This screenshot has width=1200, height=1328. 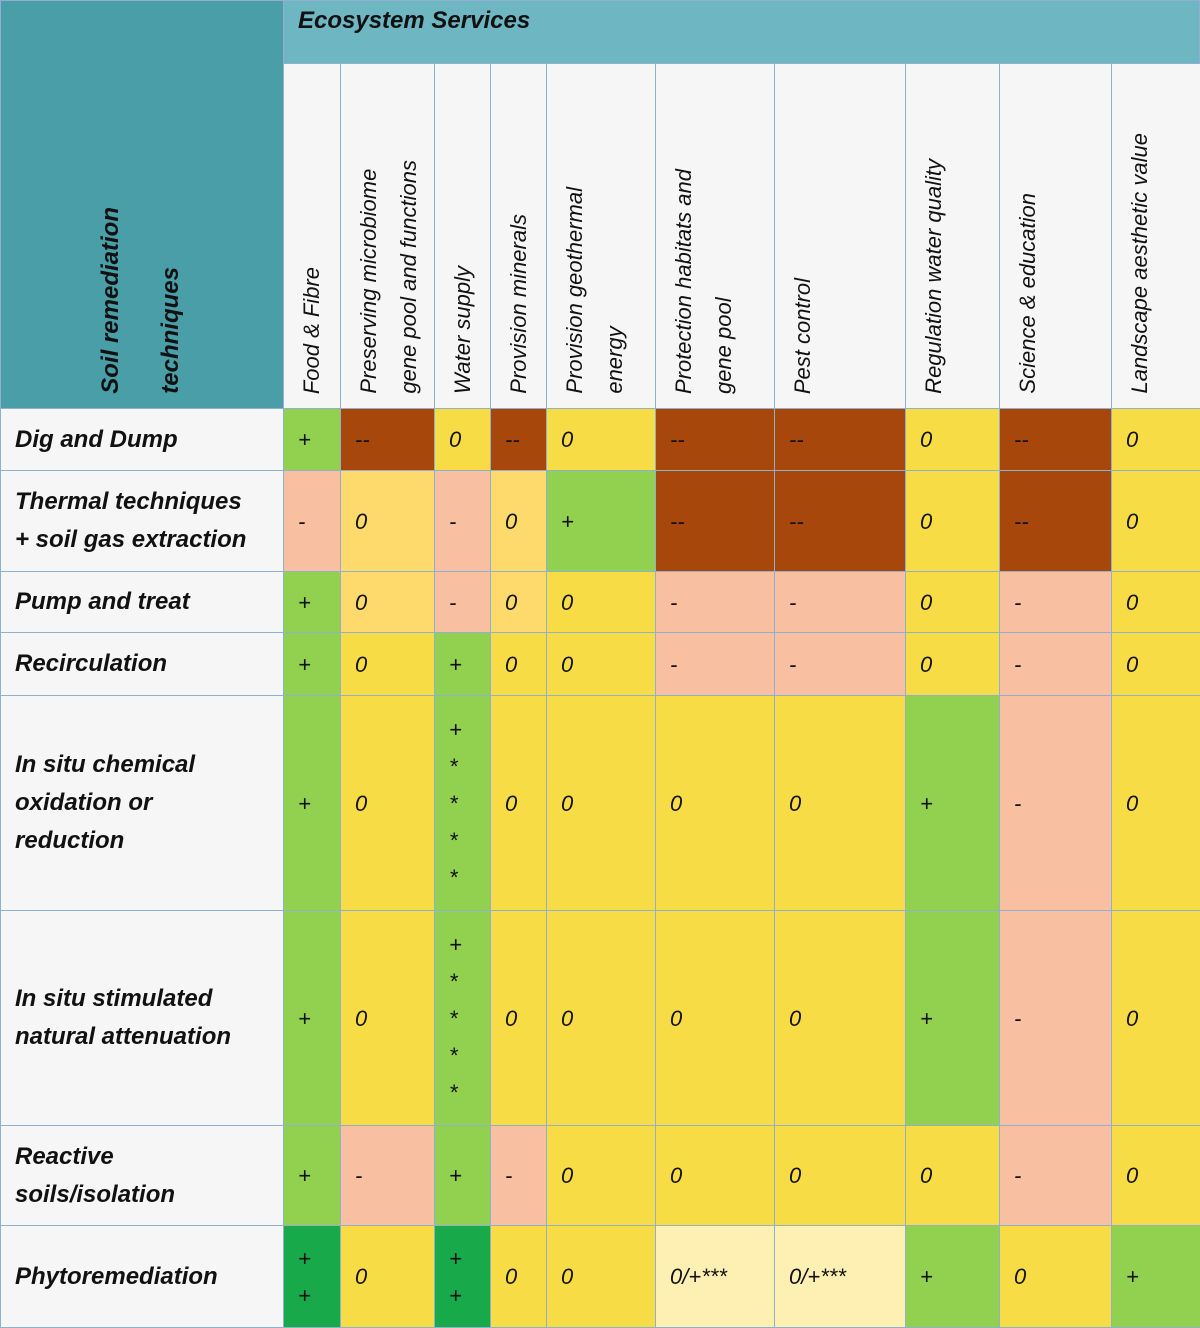 What do you see at coordinates (594, 290) in the screenshot?
I see `column-header: Provision geothermal energy` at bounding box center [594, 290].